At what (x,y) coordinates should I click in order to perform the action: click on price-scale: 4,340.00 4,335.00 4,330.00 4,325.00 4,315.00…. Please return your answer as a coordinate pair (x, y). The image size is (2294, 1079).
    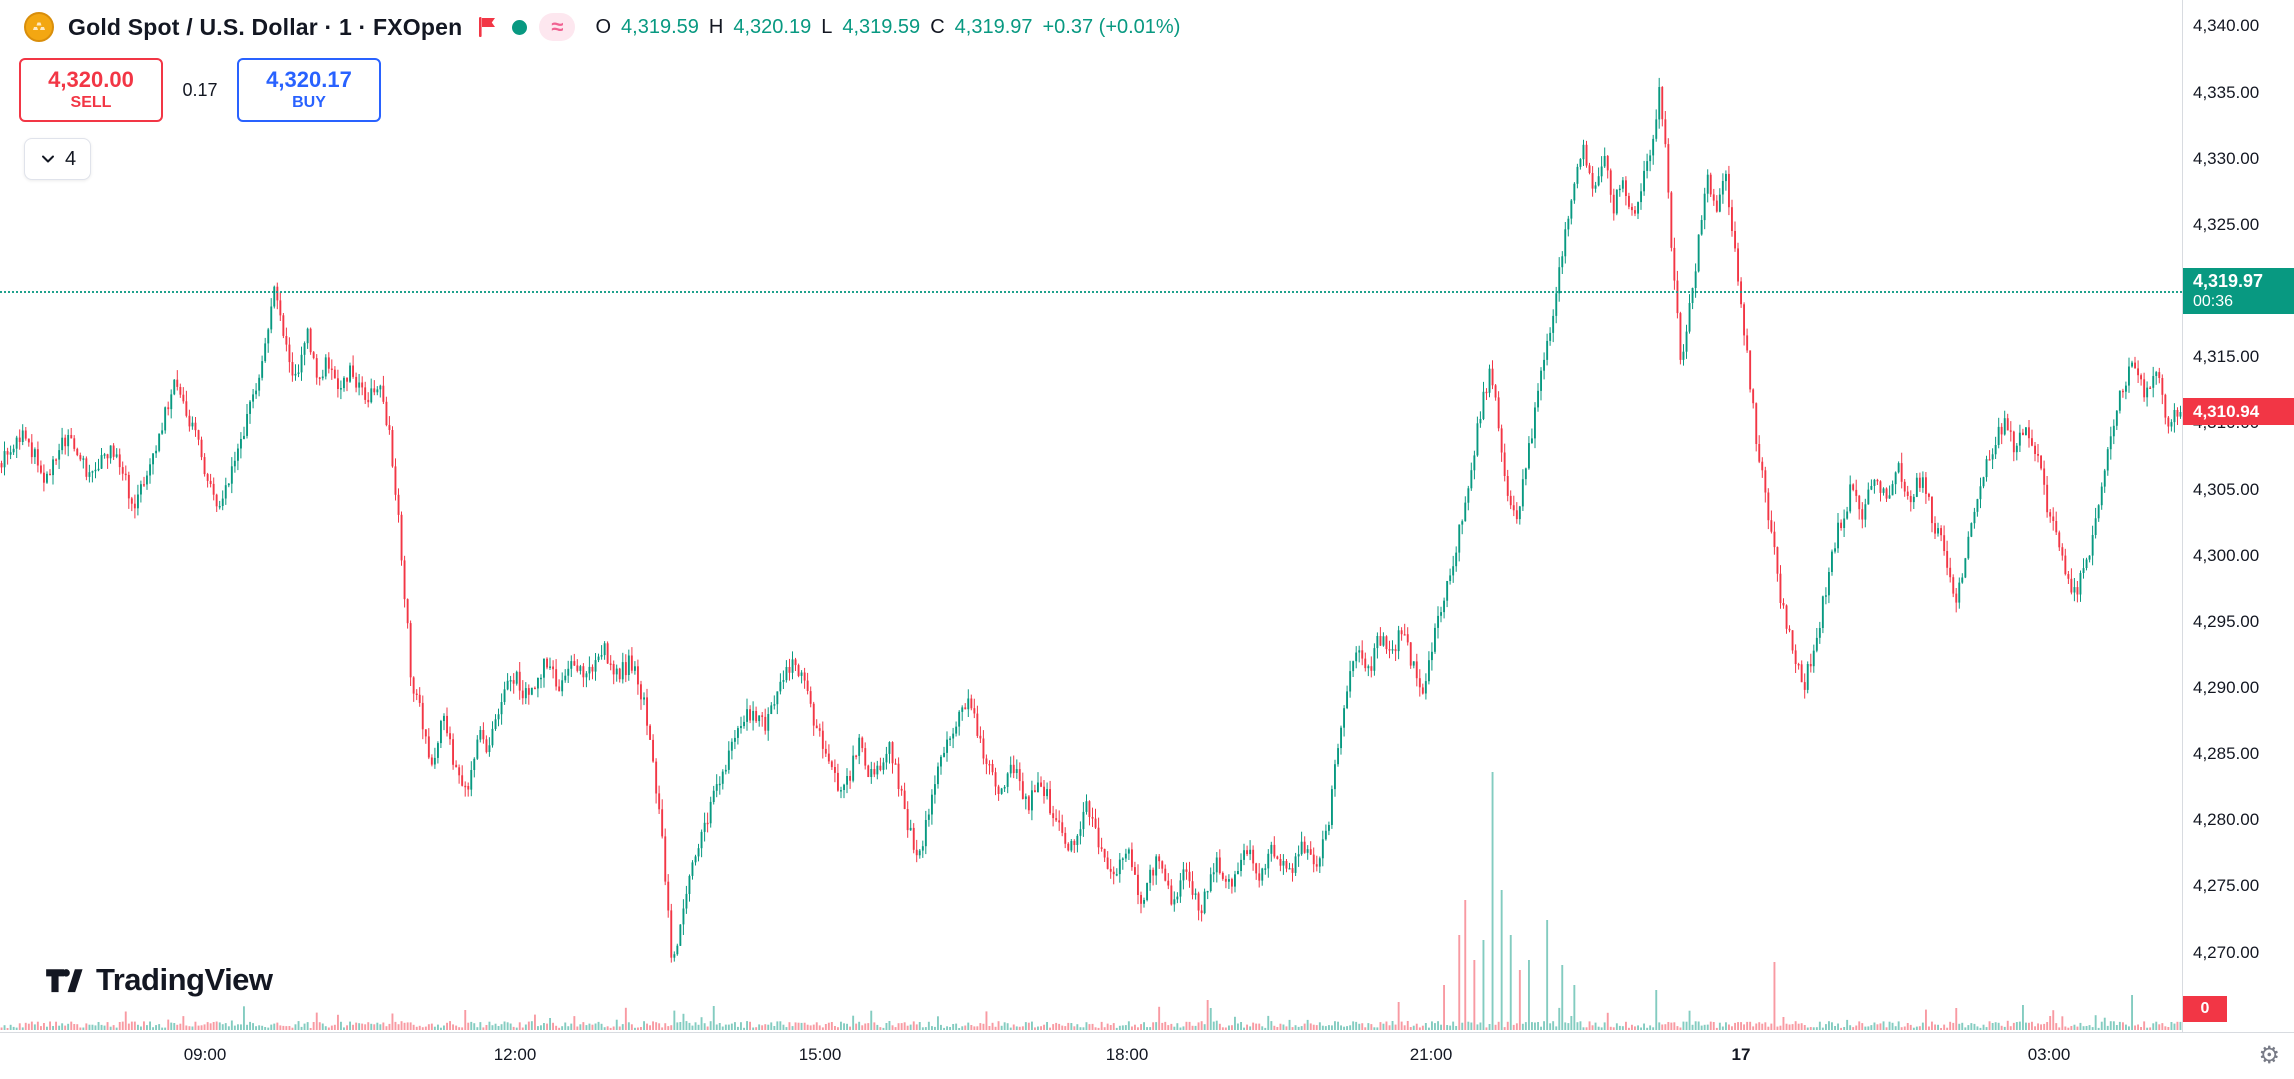
    Looking at the image, I should click on (2238, 516).